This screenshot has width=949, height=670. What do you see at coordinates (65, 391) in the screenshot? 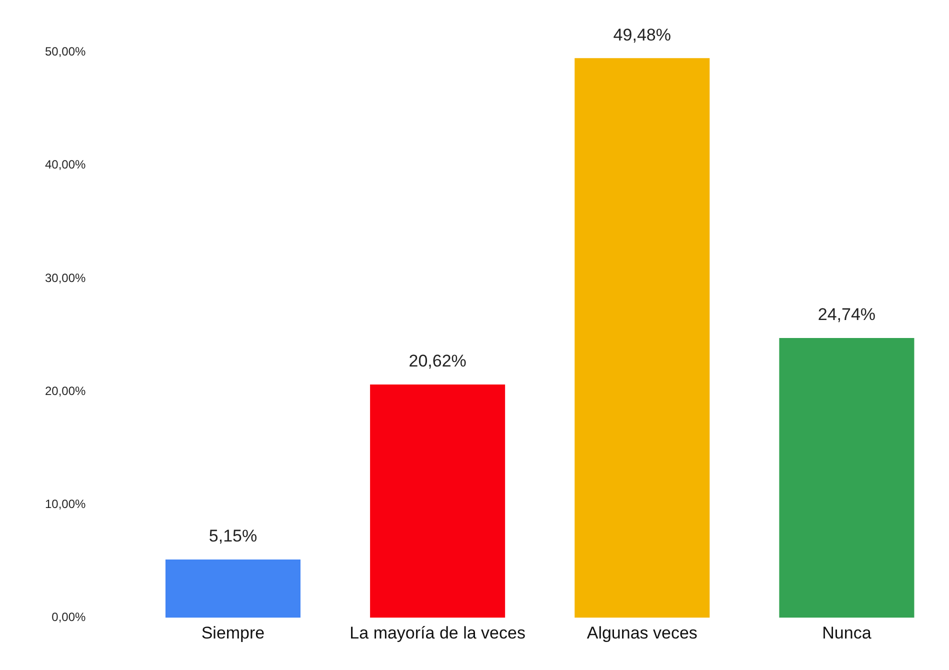
I see `y-tick-label: 20,00%` at bounding box center [65, 391].